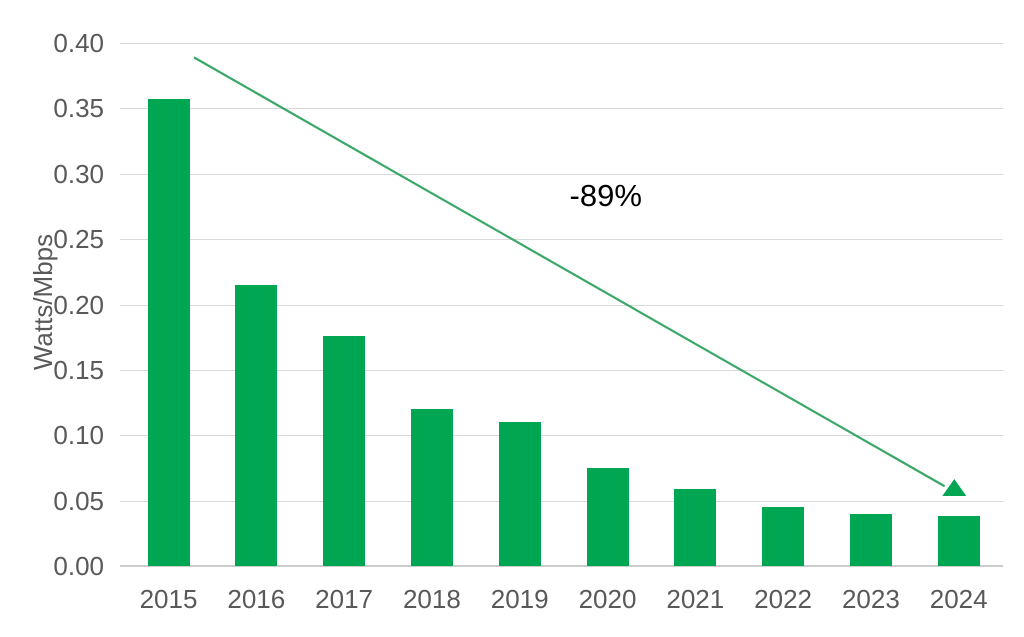 The height and width of the screenshot is (637, 1024). I want to click on x-tick-label-2020: 2020, so click(607, 599).